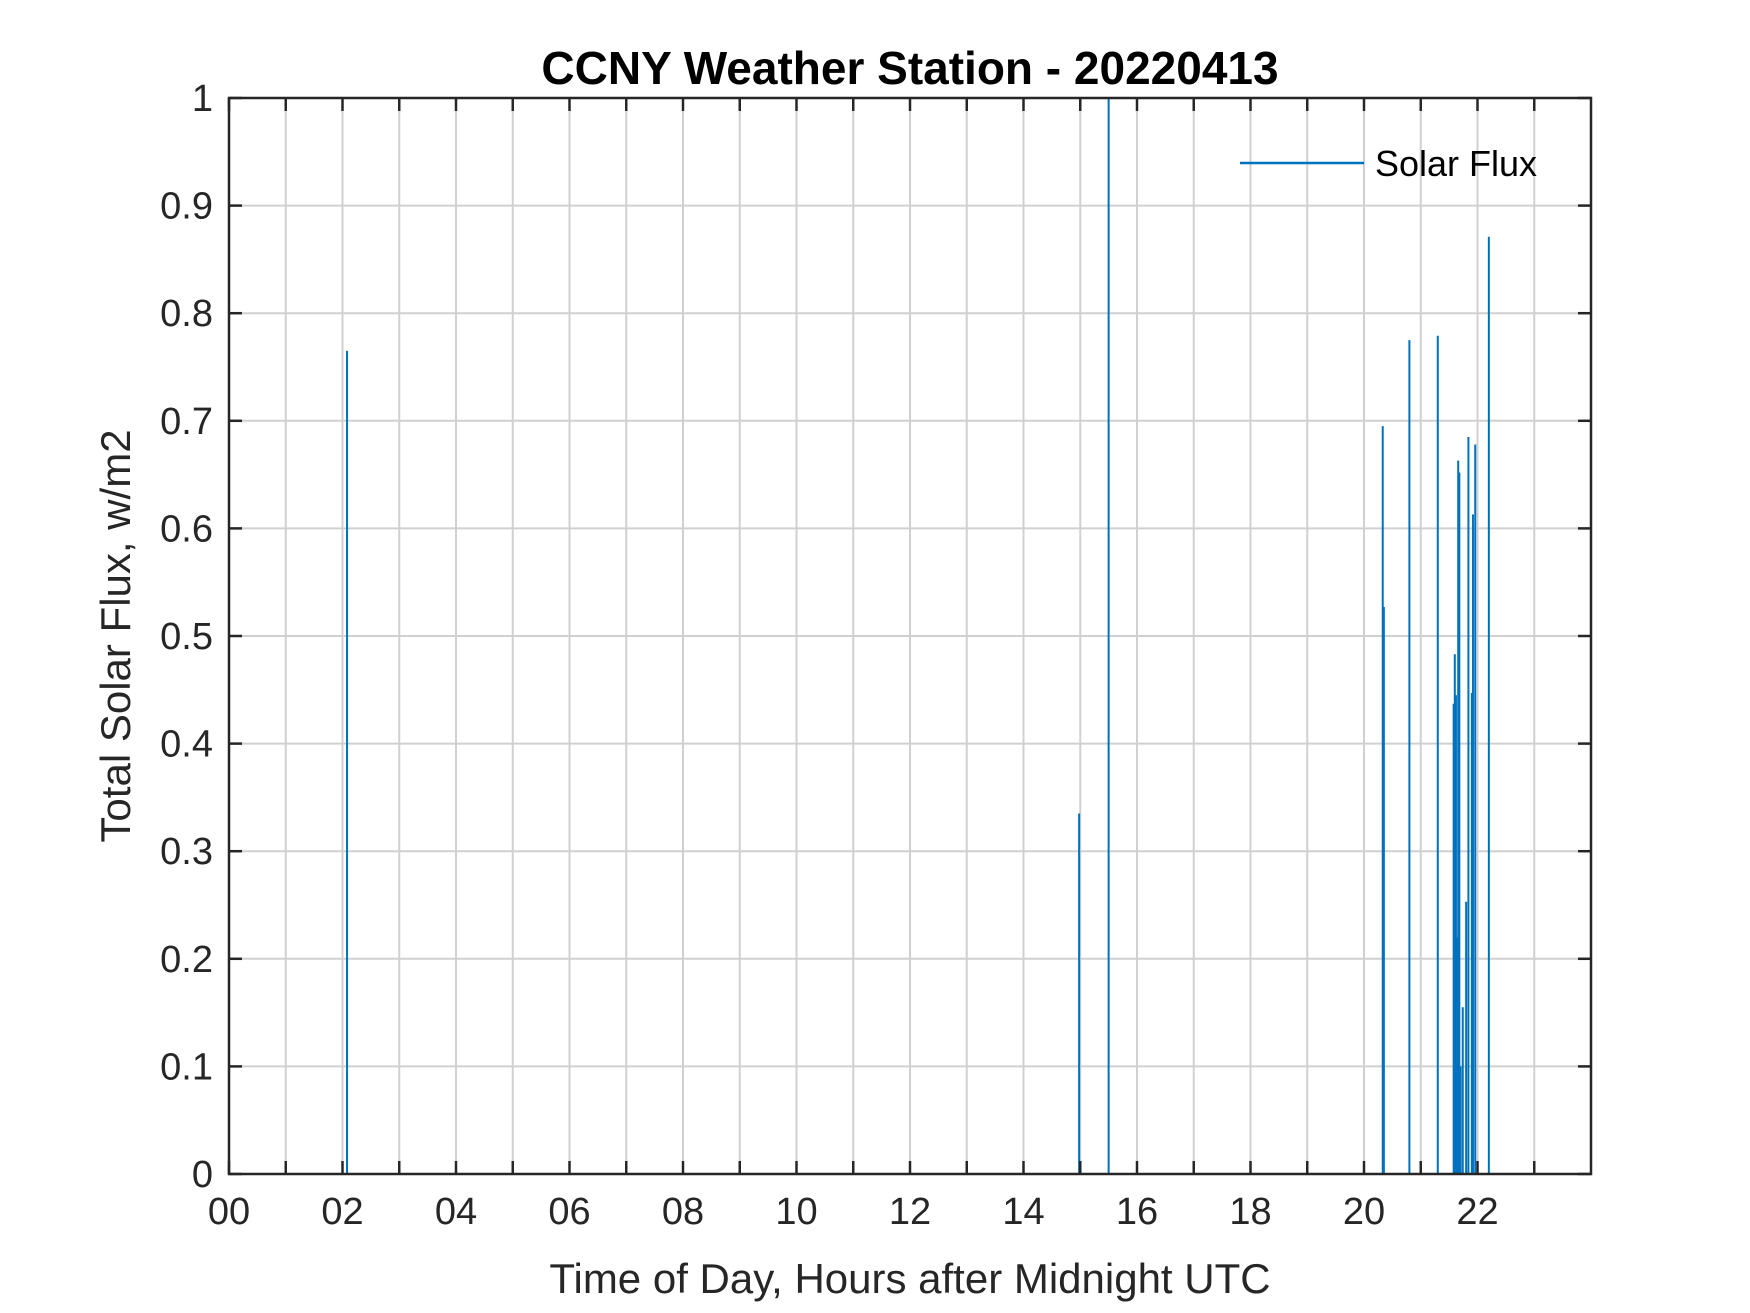 The height and width of the screenshot is (1313, 1750). I want to click on x-tick-label: 06, so click(569, 1212).